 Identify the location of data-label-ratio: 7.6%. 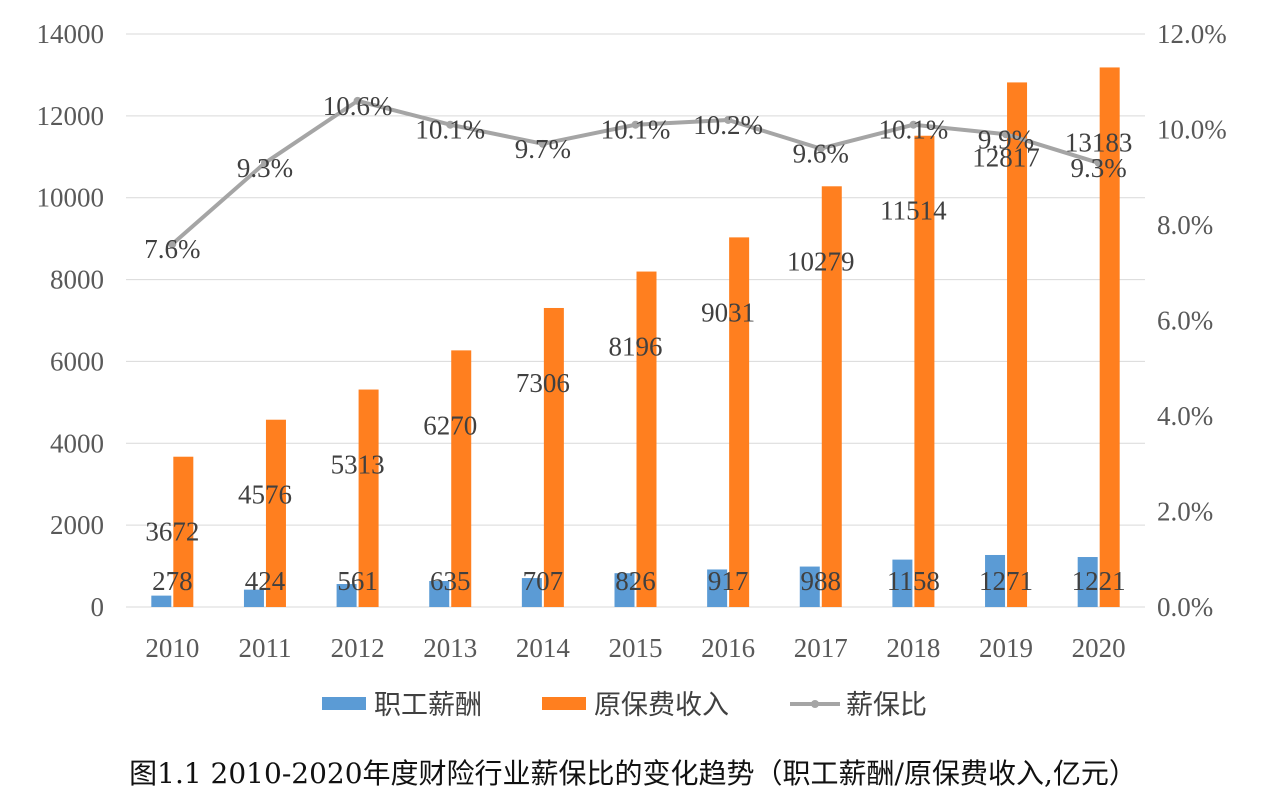
(172, 249).